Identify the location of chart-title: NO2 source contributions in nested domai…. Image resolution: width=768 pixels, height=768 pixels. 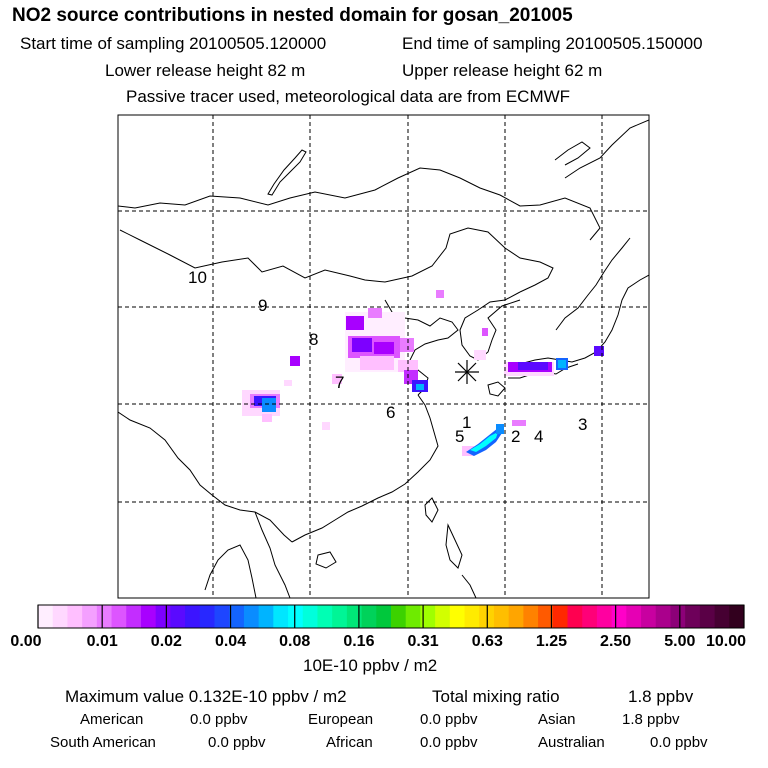
(292, 15).